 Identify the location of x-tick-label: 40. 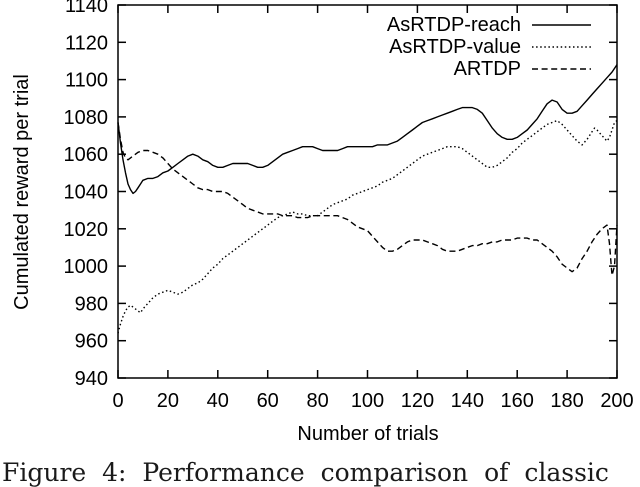
(218, 401).